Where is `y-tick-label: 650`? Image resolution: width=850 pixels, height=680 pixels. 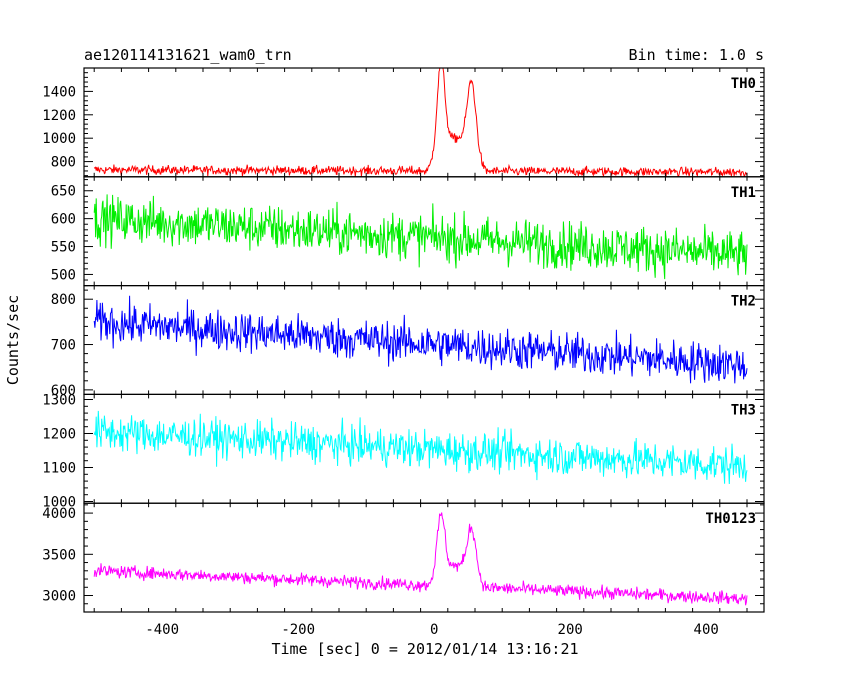
y-tick-label: 650 is located at coordinates (63, 192).